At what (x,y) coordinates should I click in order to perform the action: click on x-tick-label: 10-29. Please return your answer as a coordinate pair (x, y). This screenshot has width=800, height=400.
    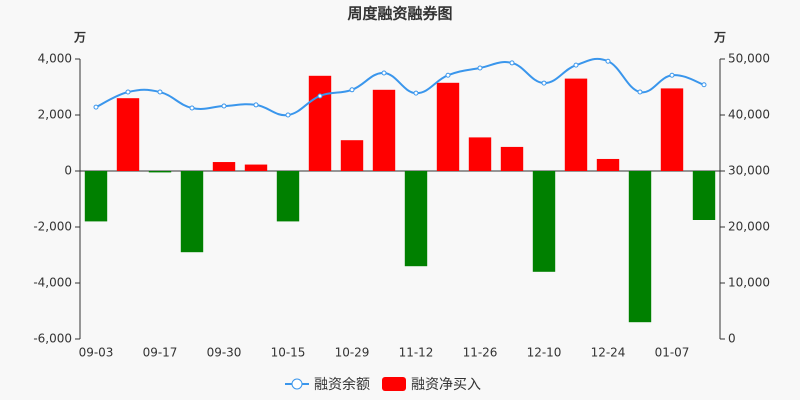
    Looking at the image, I should click on (352, 353).